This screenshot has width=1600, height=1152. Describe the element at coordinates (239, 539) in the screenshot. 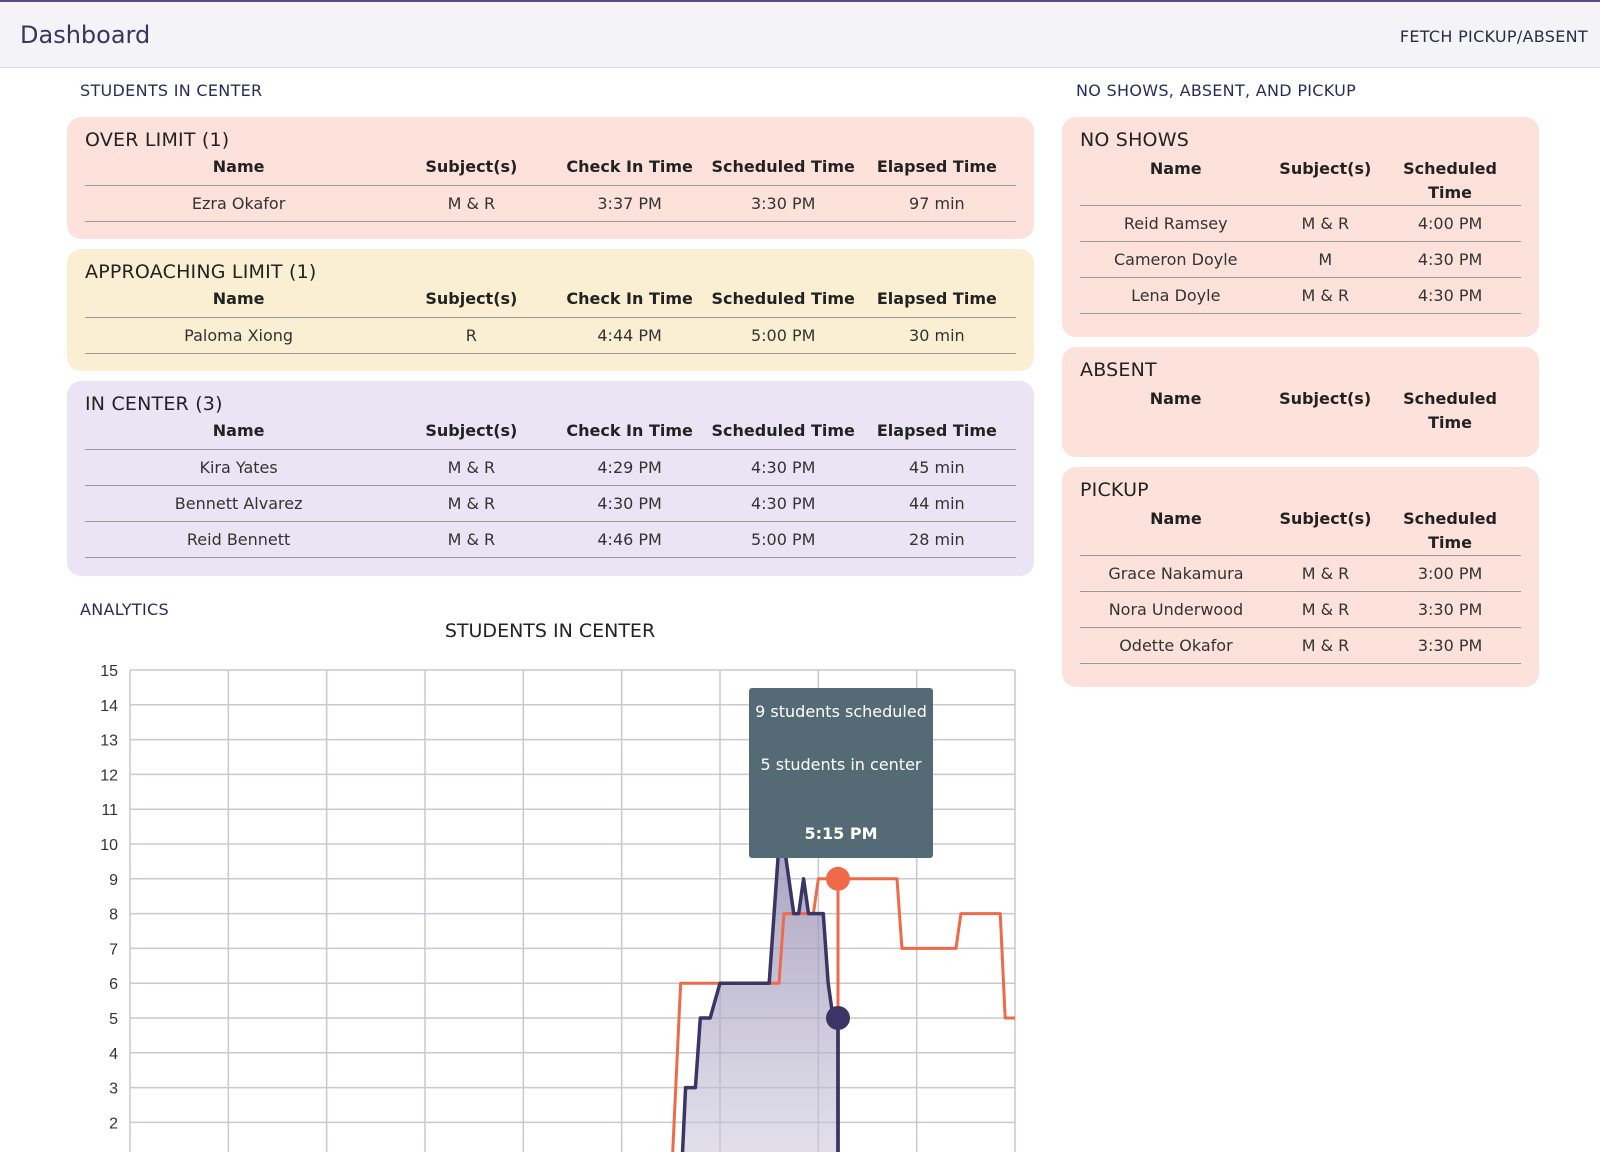

I see `table-cell: Reid Bennett` at that location.